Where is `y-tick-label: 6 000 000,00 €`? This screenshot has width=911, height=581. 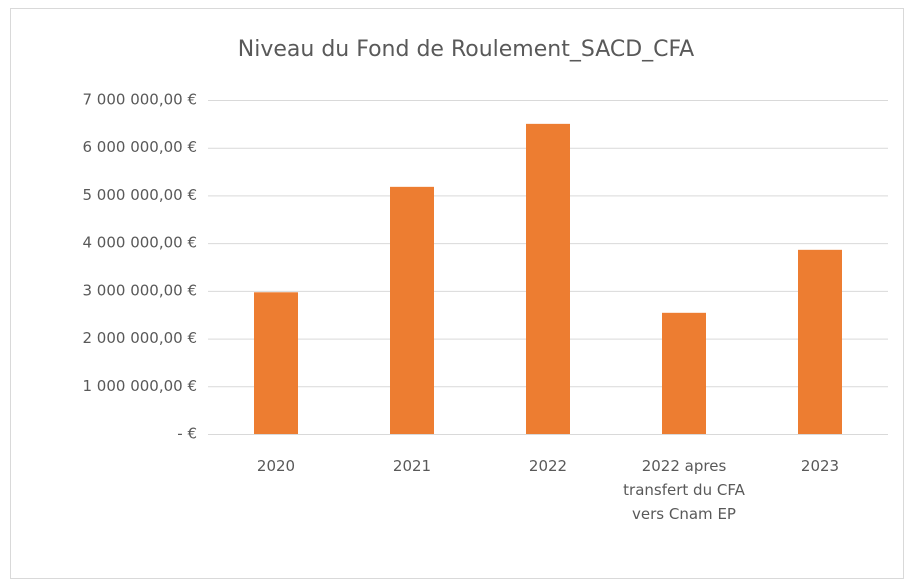 y-tick-label: 6 000 000,00 € is located at coordinates (139, 147).